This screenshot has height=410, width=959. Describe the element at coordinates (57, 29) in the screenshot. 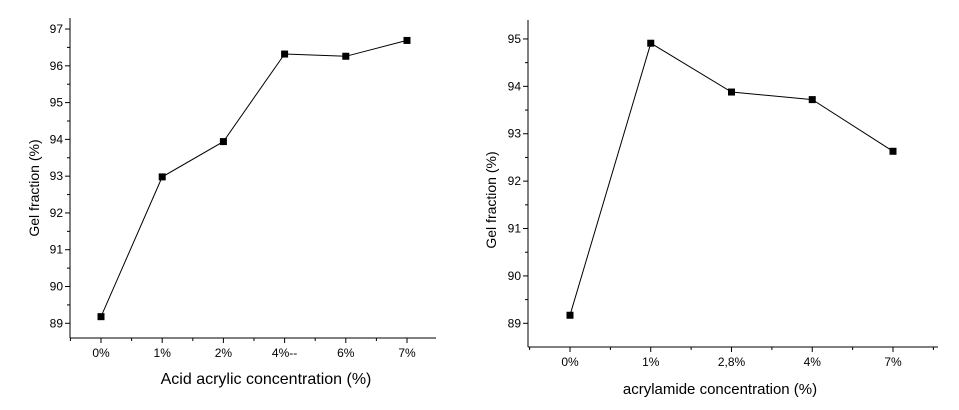

I see `y-tick-label: 97` at that location.